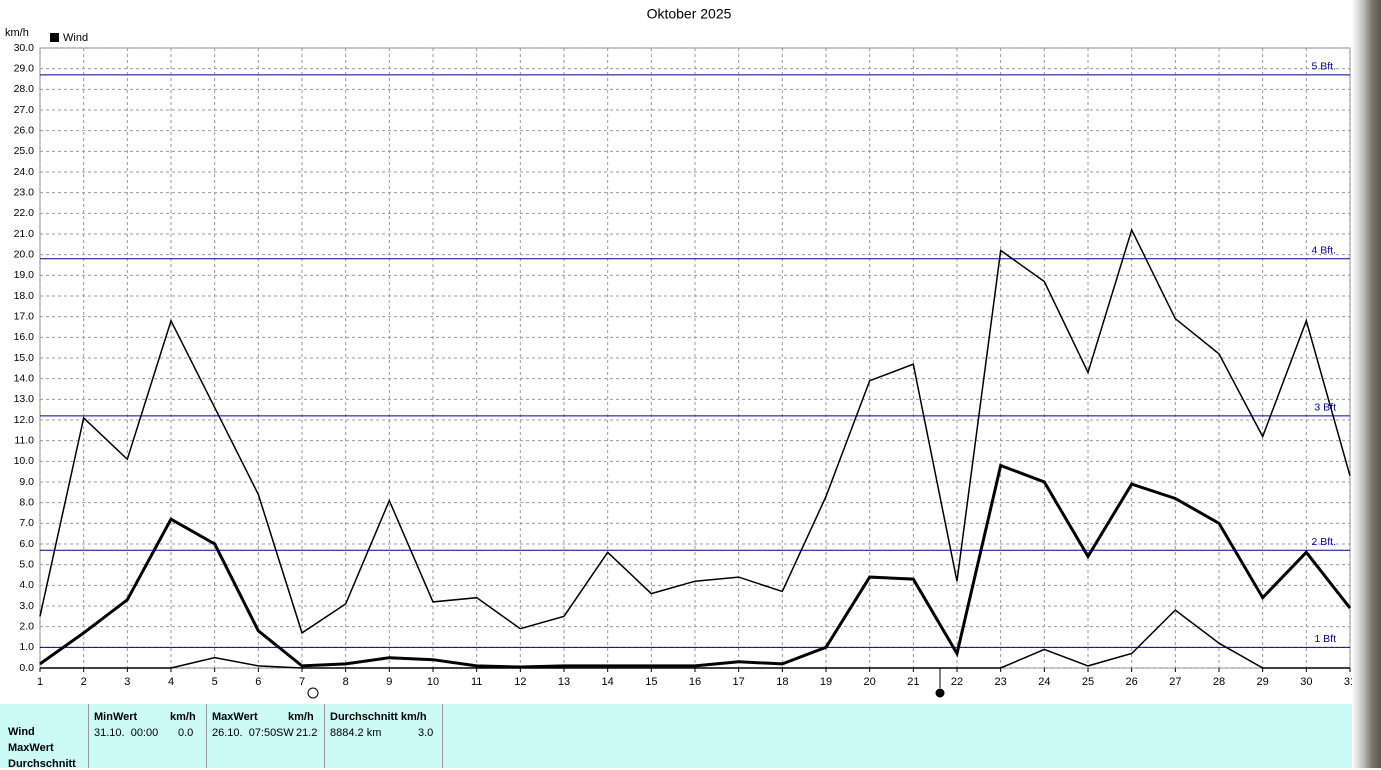  I want to click on y-tick-label: 4.0, so click(26, 585).